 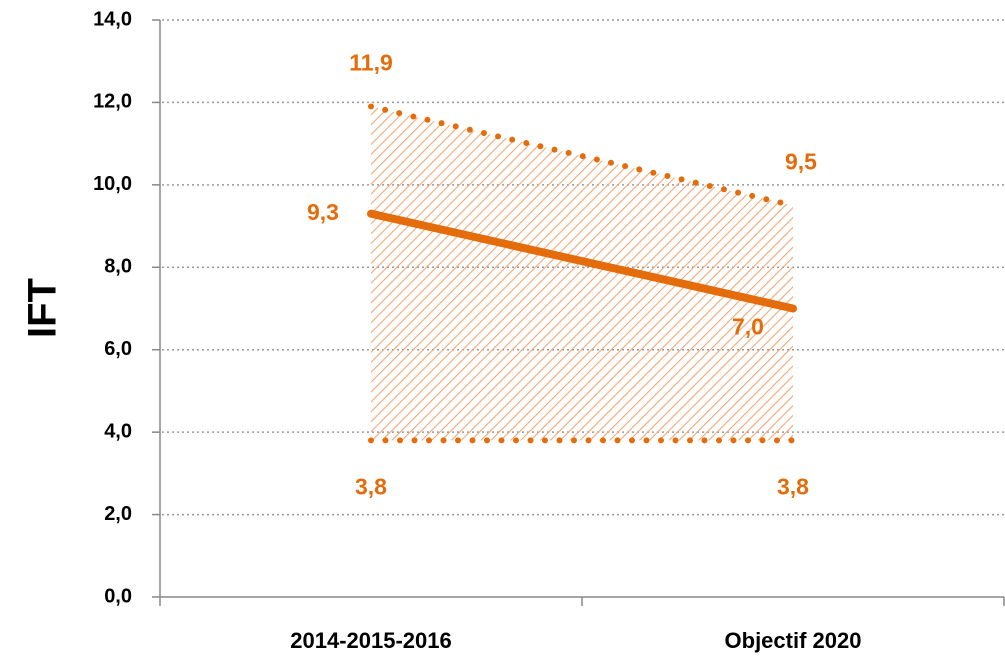 I want to click on y-axis-label: IFT, so click(x=43, y=308).